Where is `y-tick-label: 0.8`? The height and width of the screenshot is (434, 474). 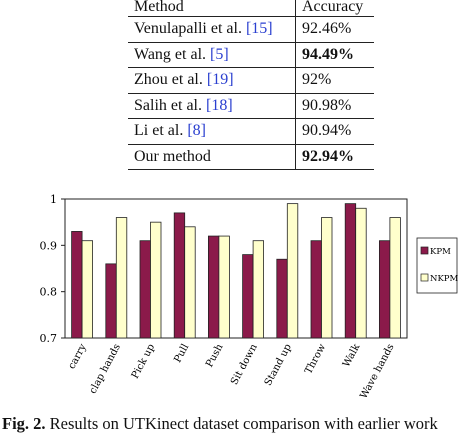
y-tick-label: 0.8 is located at coordinates (49, 292).